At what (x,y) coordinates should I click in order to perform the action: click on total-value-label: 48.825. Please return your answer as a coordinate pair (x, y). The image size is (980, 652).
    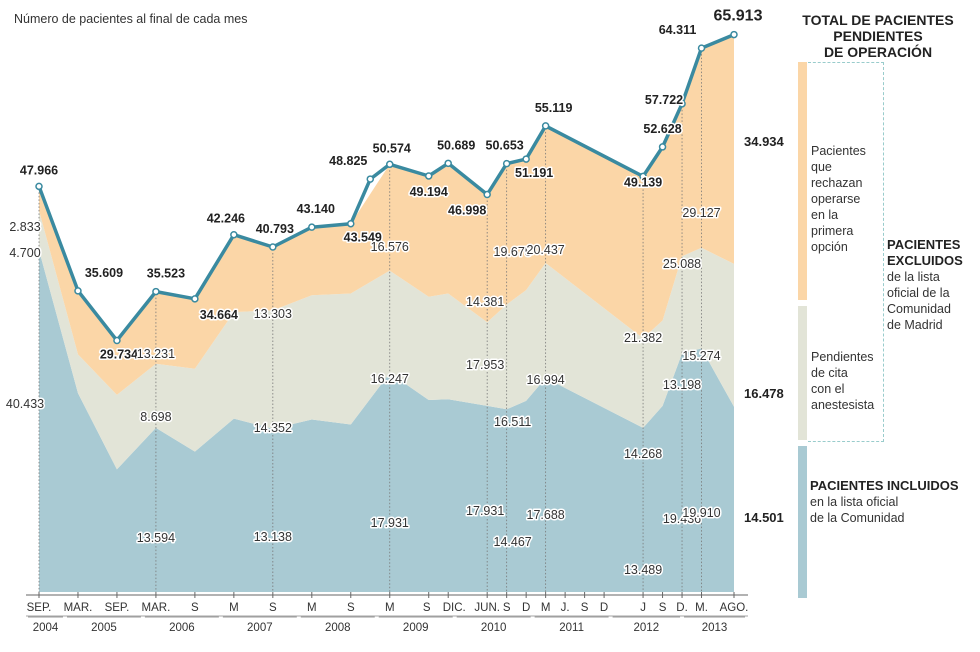
    Looking at the image, I should click on (348, 161).